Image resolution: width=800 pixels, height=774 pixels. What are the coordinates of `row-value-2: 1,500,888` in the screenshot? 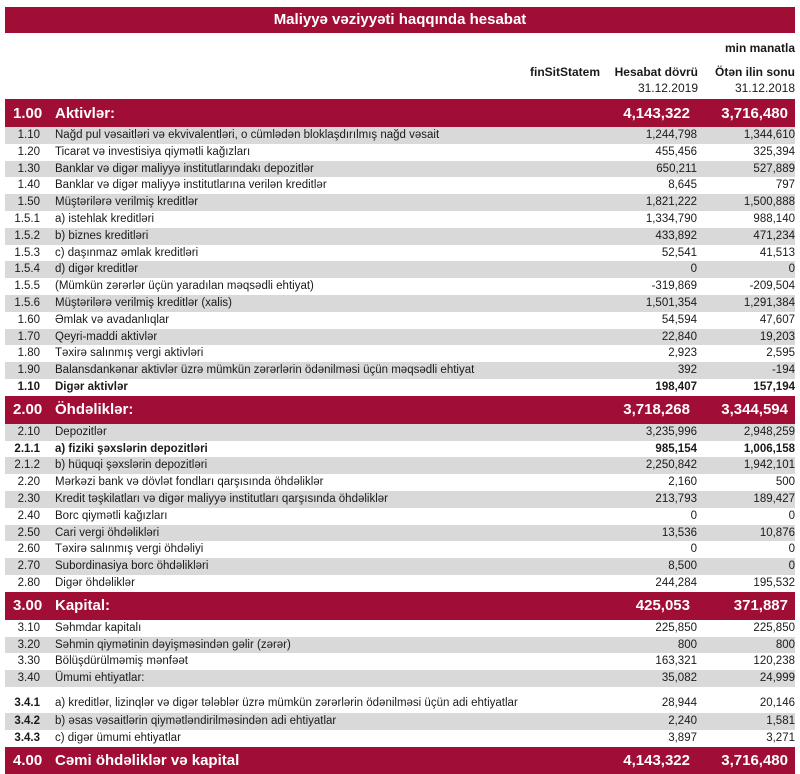 It's located at (769, 202).